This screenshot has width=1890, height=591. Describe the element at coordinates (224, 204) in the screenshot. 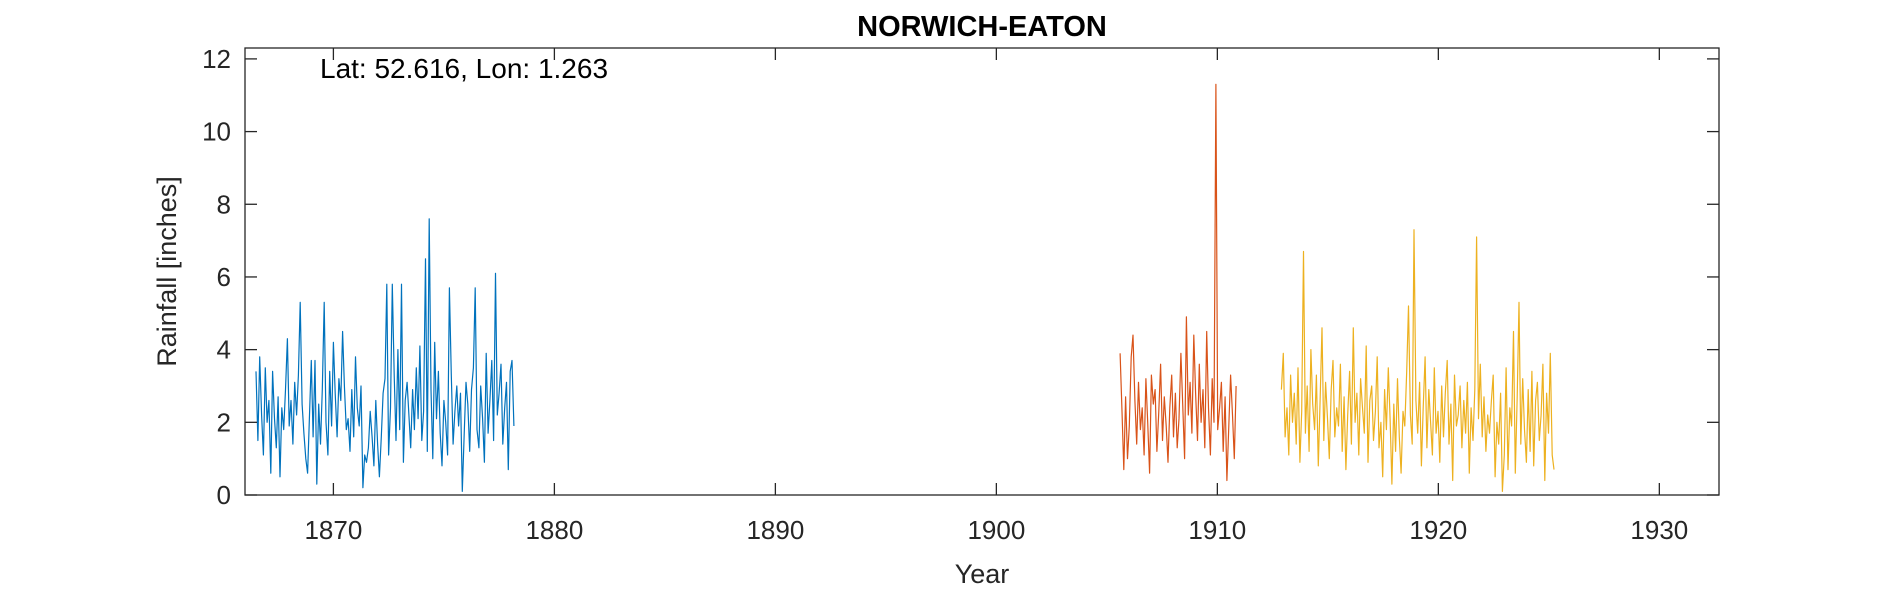

I see `y-tick-label: 8` at that location.